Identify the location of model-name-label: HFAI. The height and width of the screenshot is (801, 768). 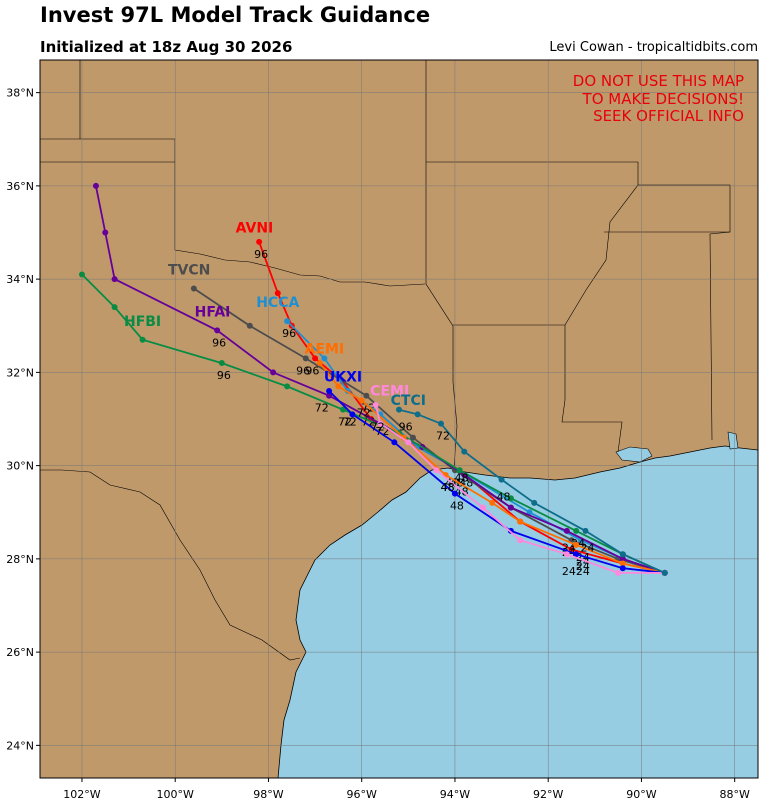
(213, 312).